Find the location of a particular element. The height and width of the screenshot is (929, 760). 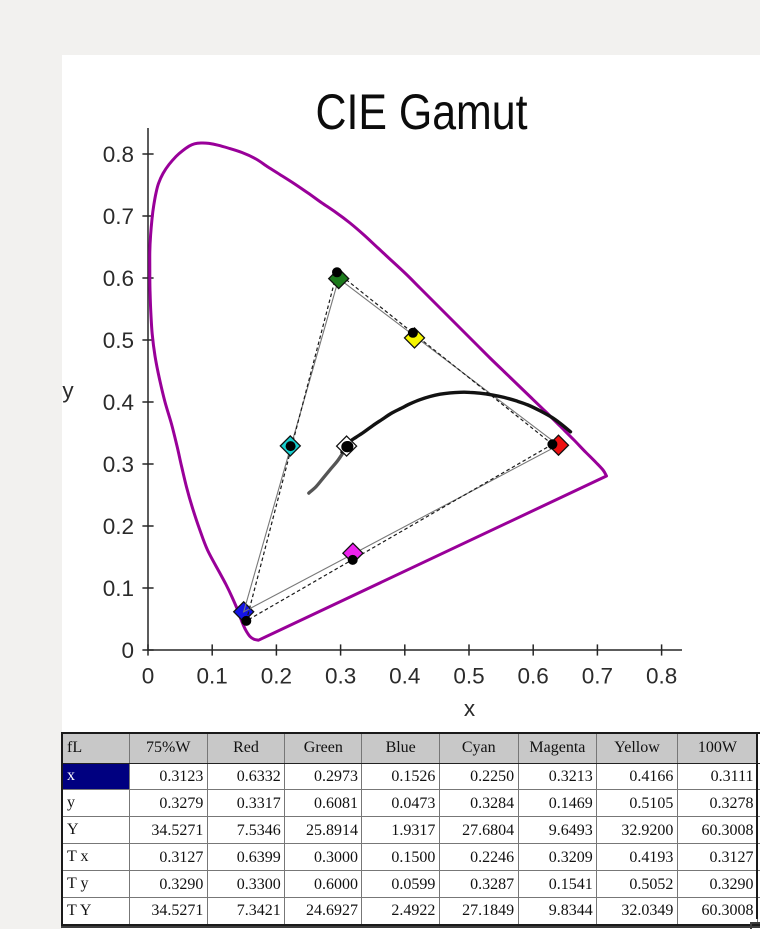

svg-text: CIE Gamut is located at coordinates (422, 112).